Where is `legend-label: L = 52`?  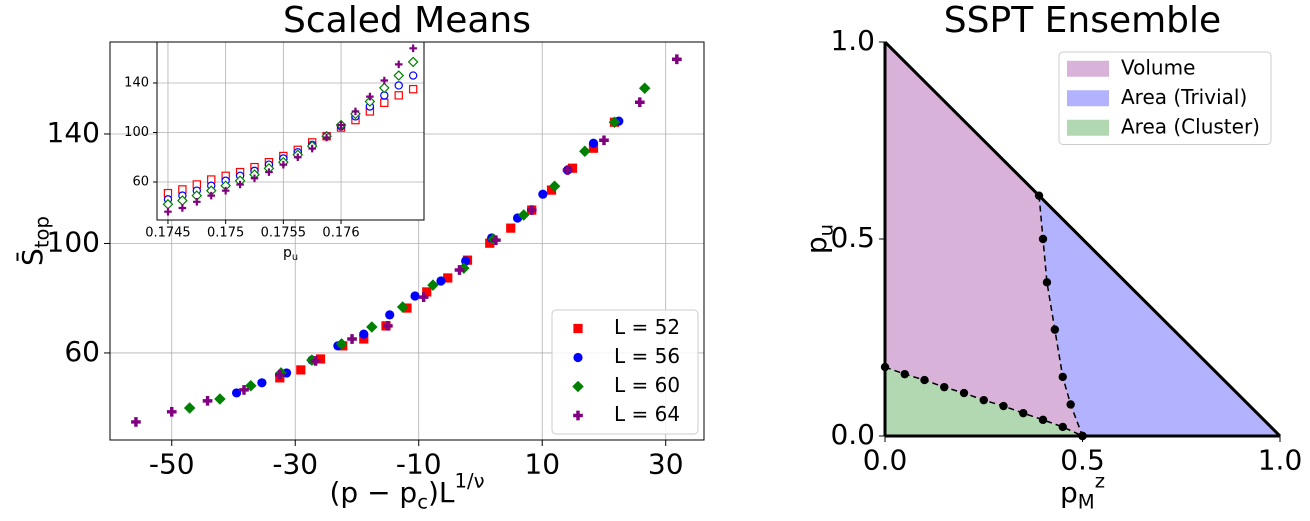 legend-label: L = 52 is located at coordinates (647, 327).